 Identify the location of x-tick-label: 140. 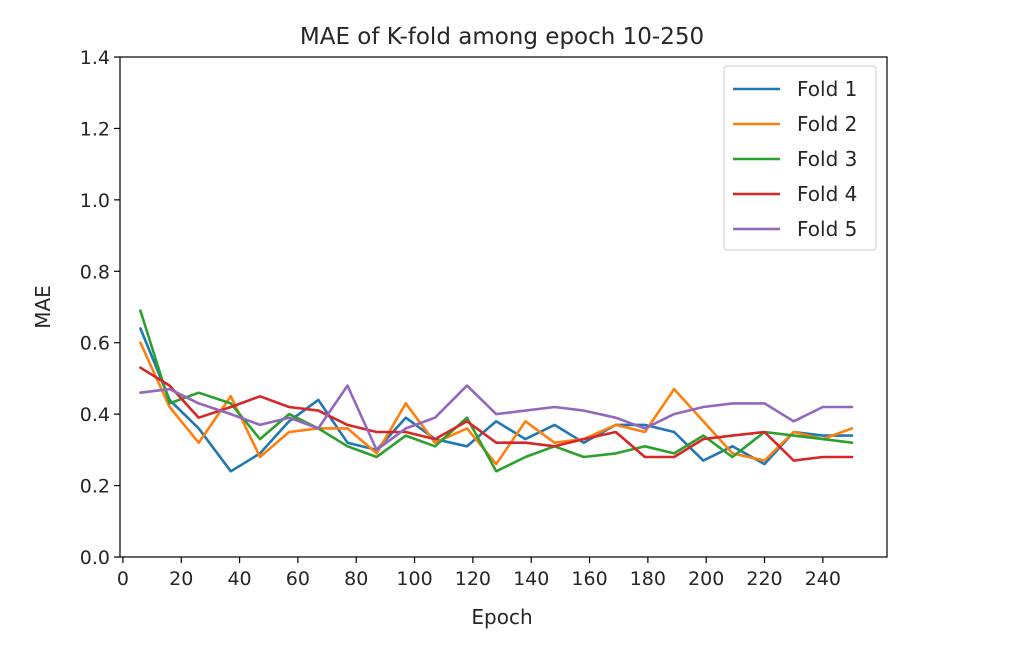
(531, 579).